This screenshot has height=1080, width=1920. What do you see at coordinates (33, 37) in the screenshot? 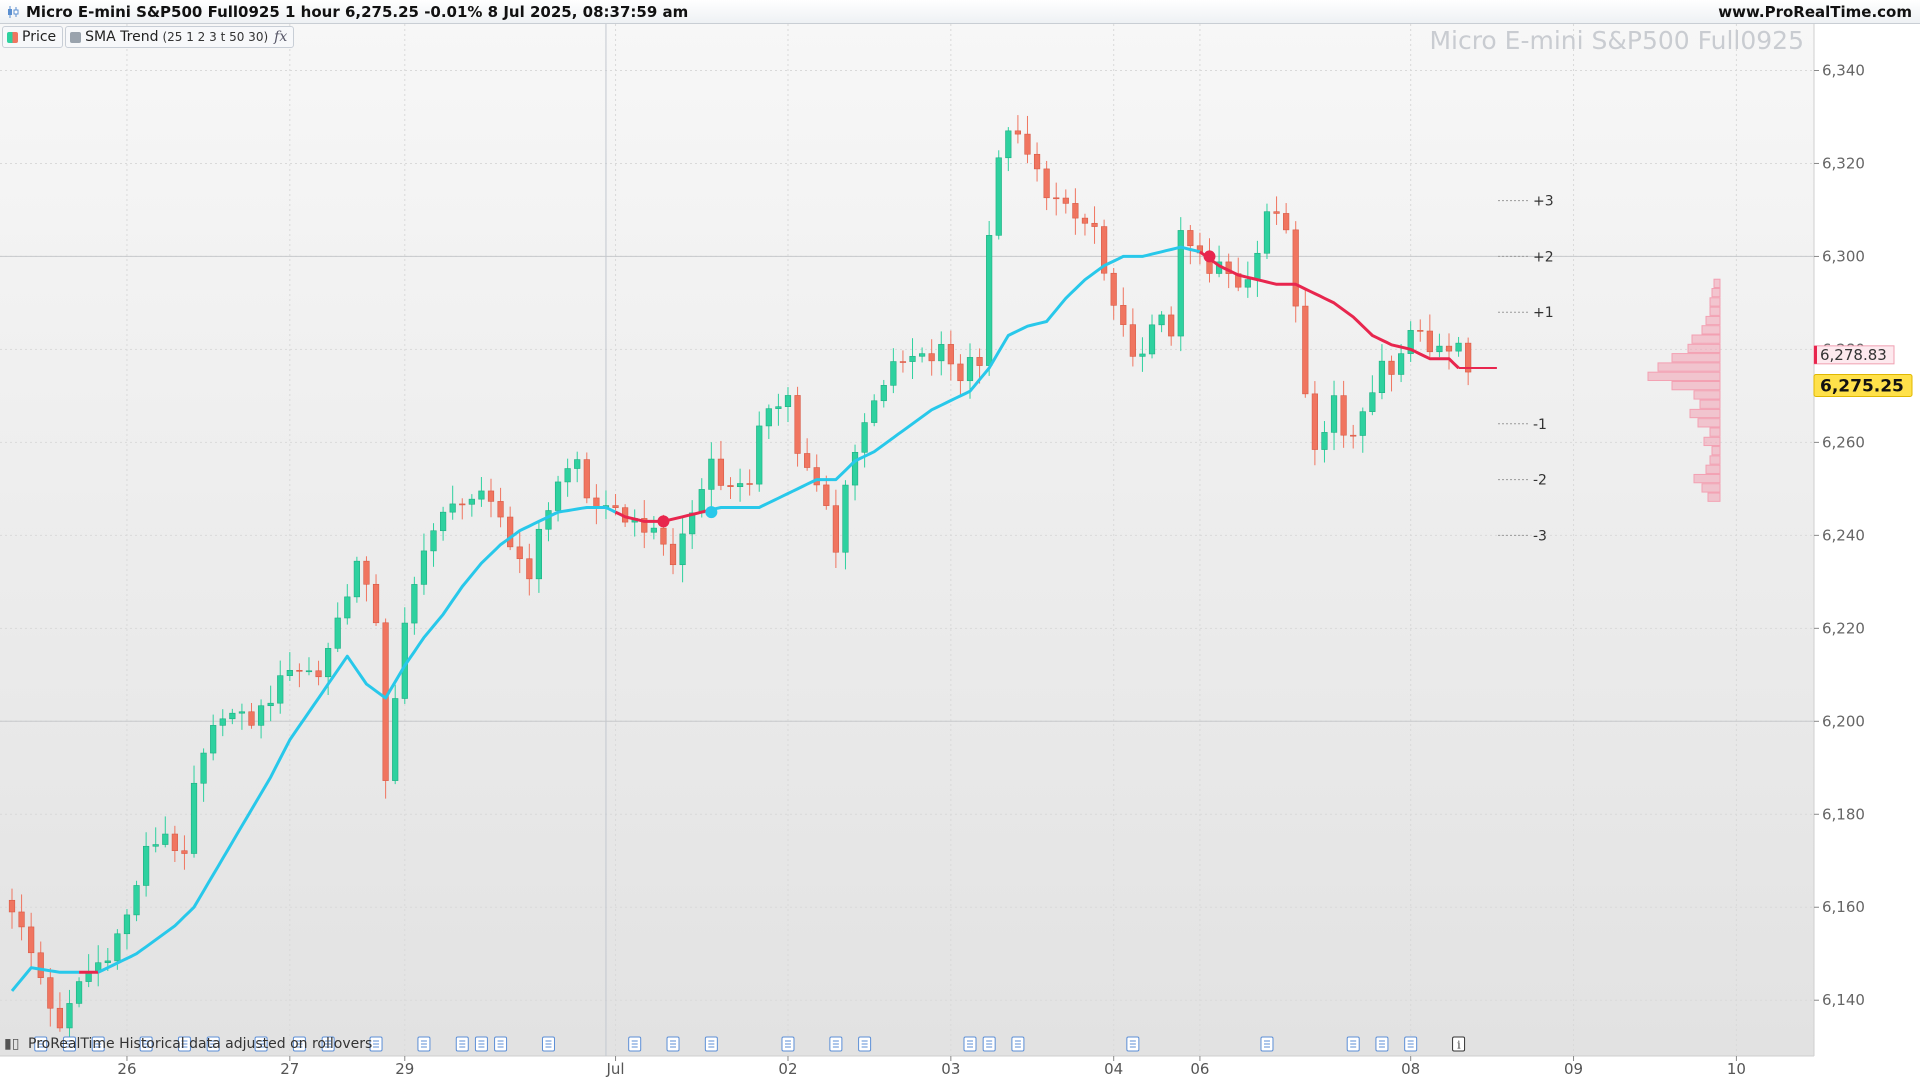
I see `price-legend-chip: Price` at bounding box center [33, 37].